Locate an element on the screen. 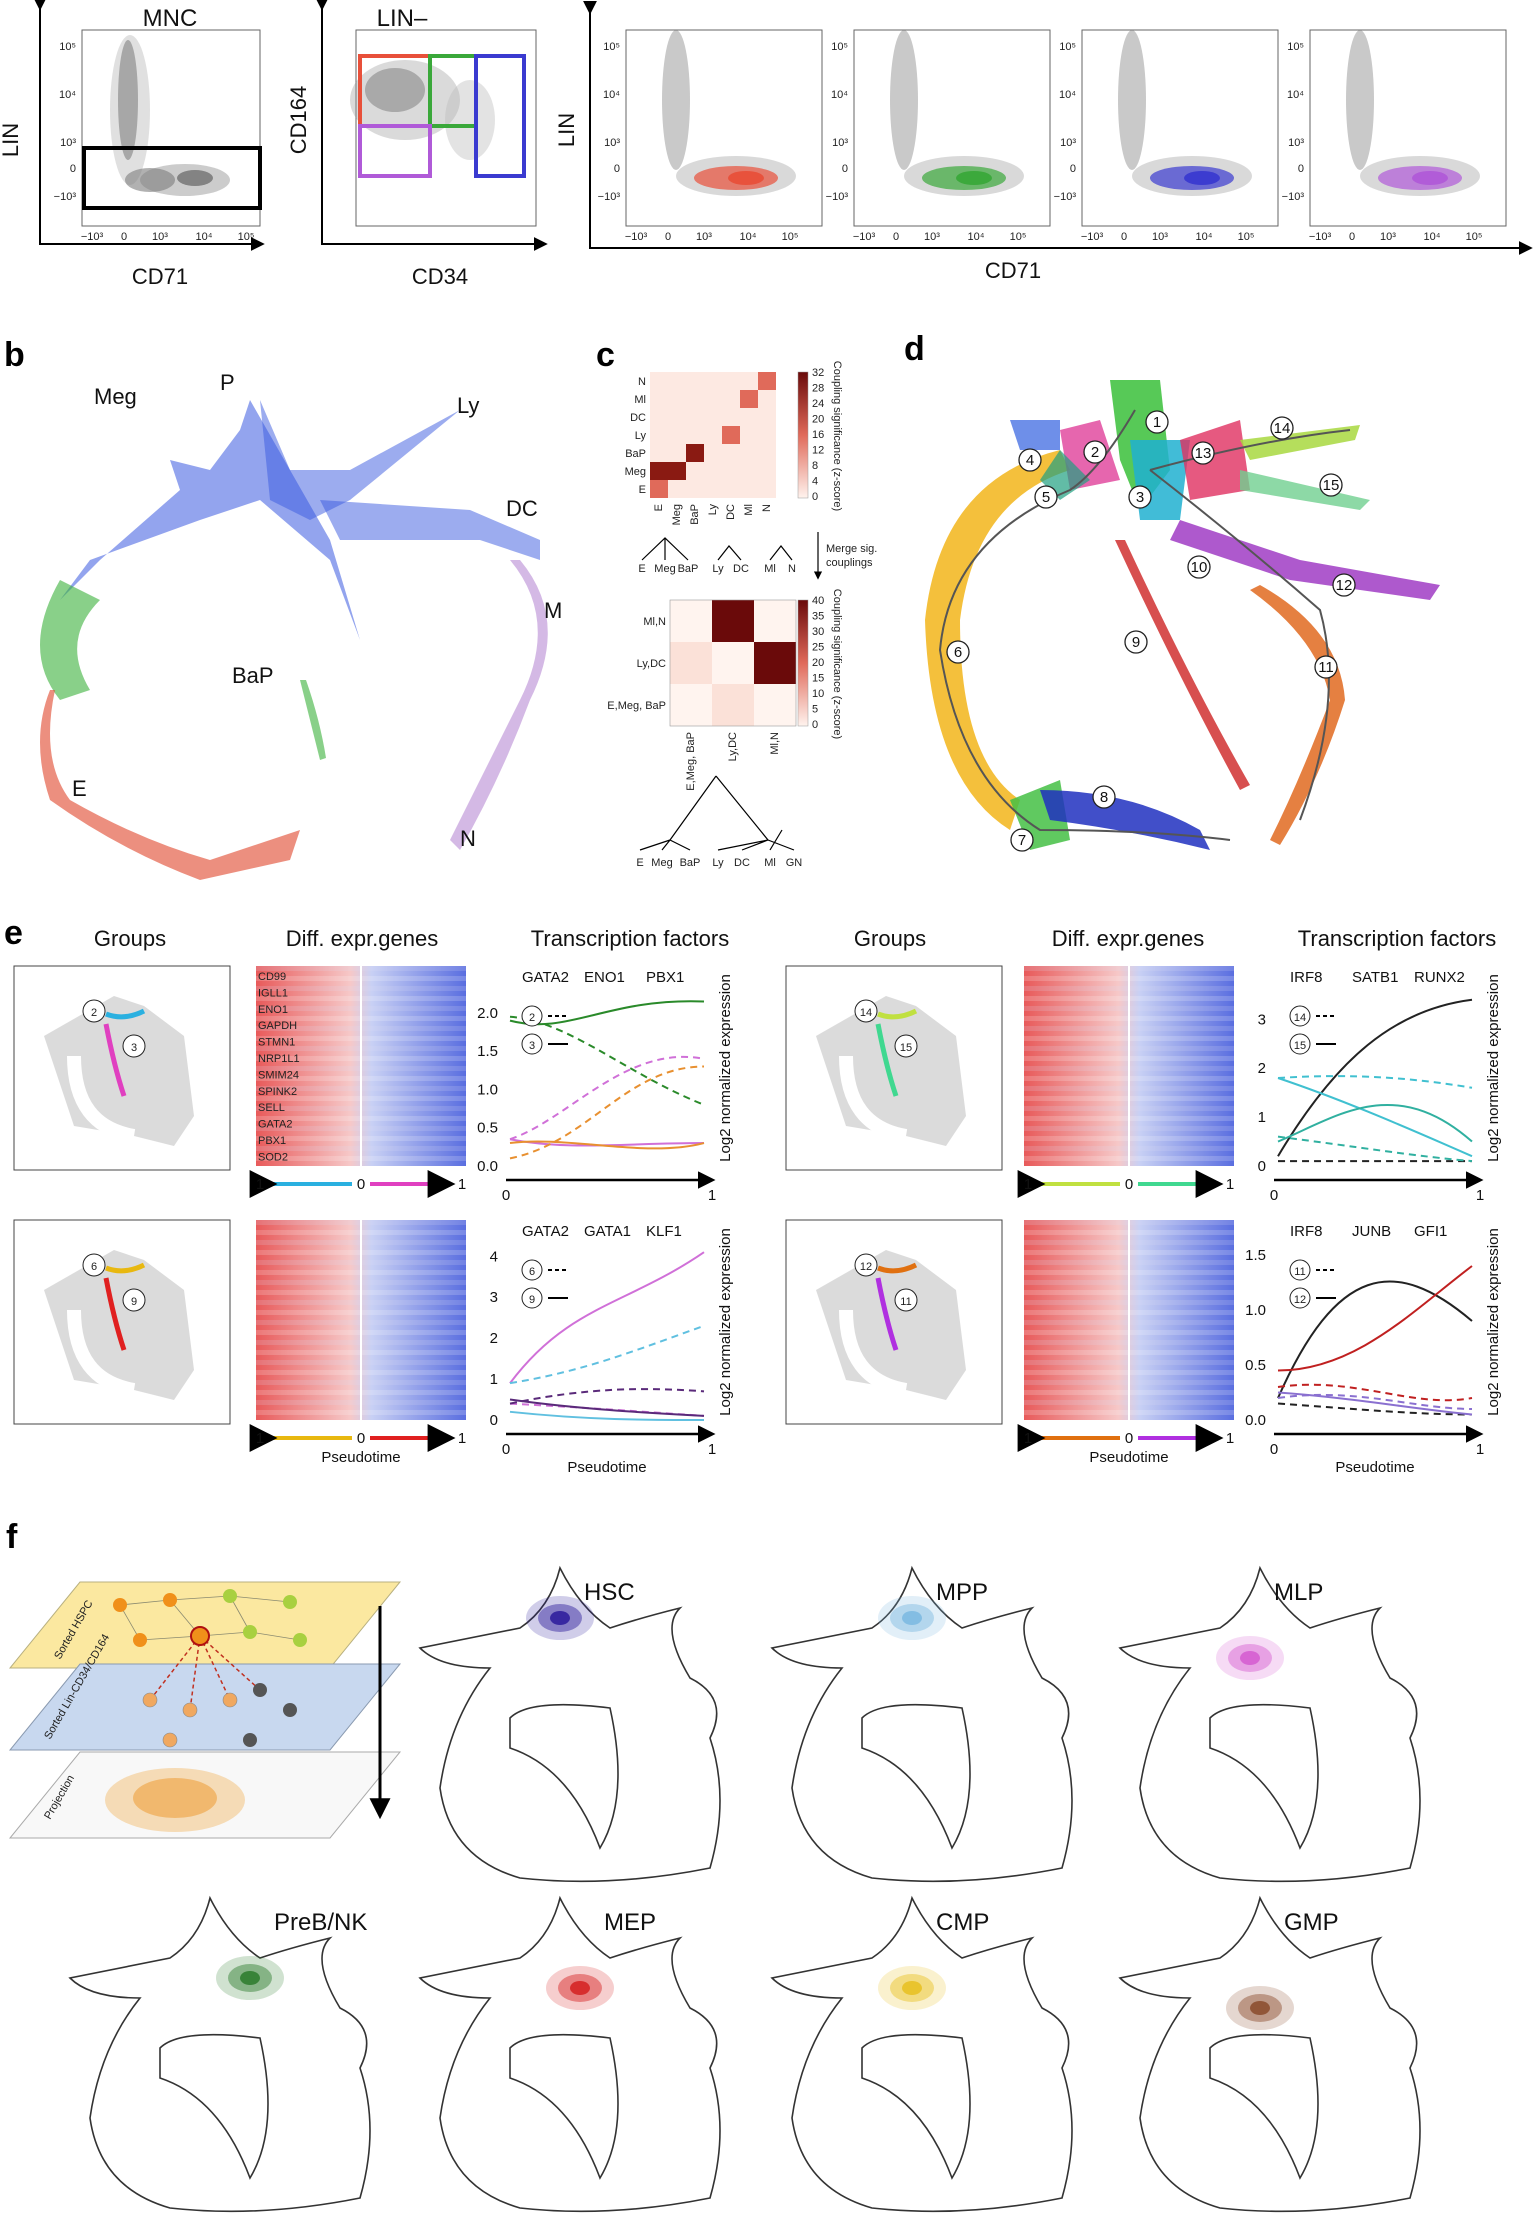  cluster-label-13: 13 is located at coordinates (1203, 453).